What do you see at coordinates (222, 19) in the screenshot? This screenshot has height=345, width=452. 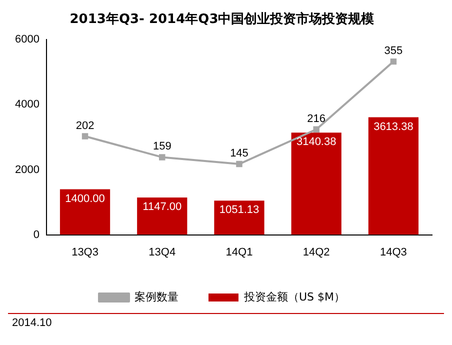 I see `chart-title: 2013年Q3- 2014年Q3中国创业投资市场投资规模` at bounding box center [222, 19].